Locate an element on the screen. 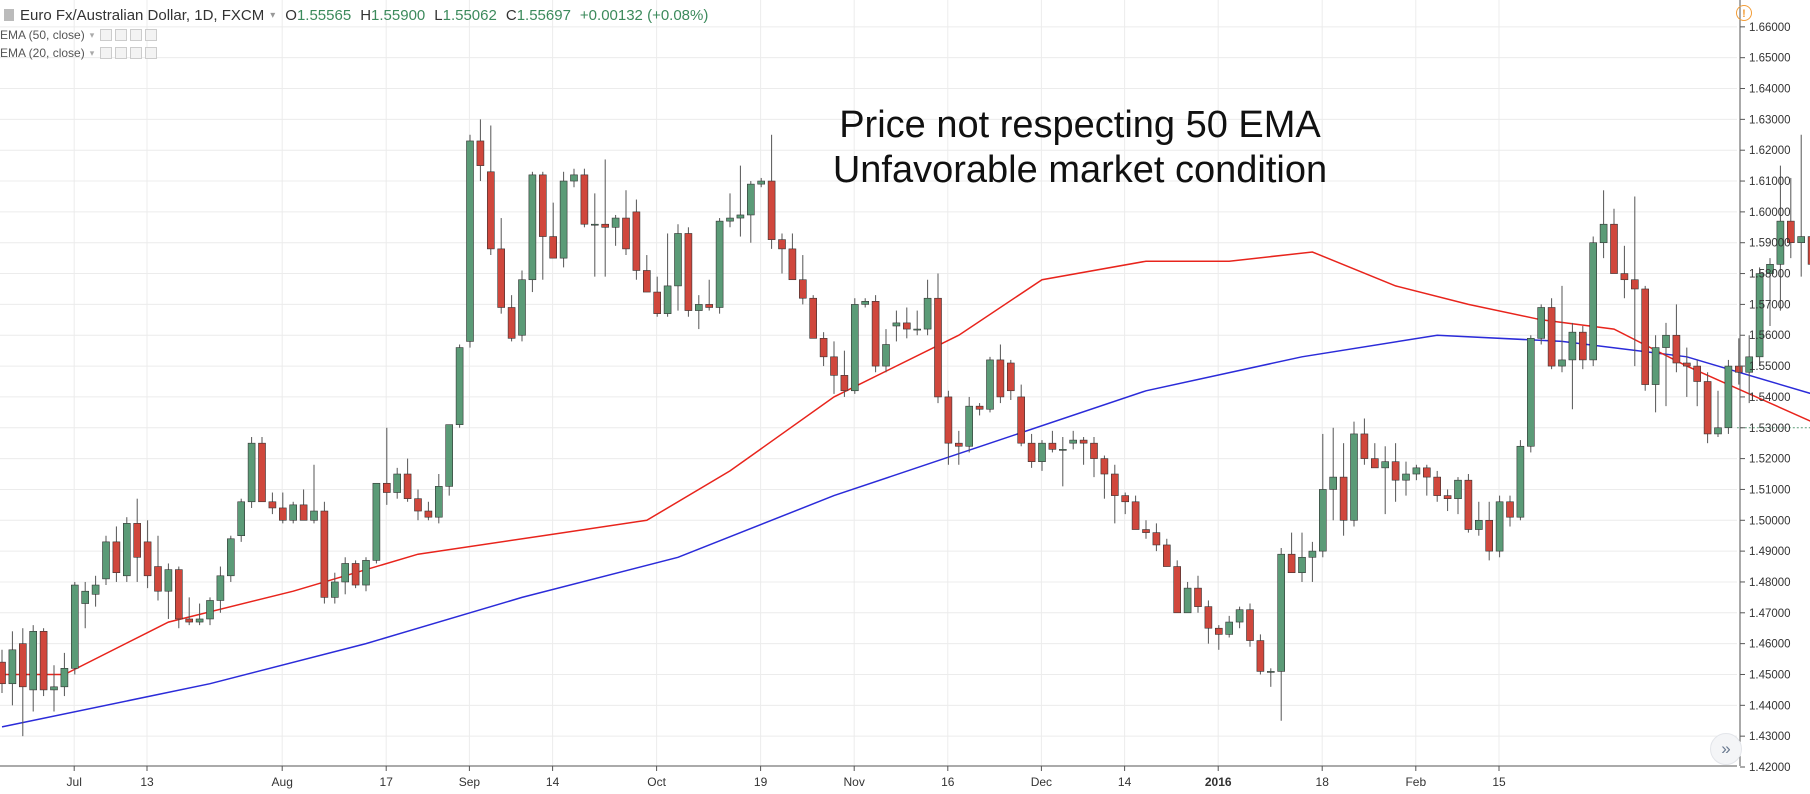 Image resolution: width=1810 pixels, height=794 pixels. indicator-ema-50: EMA (50, close) ▾ is located at coordinates (79, 35).